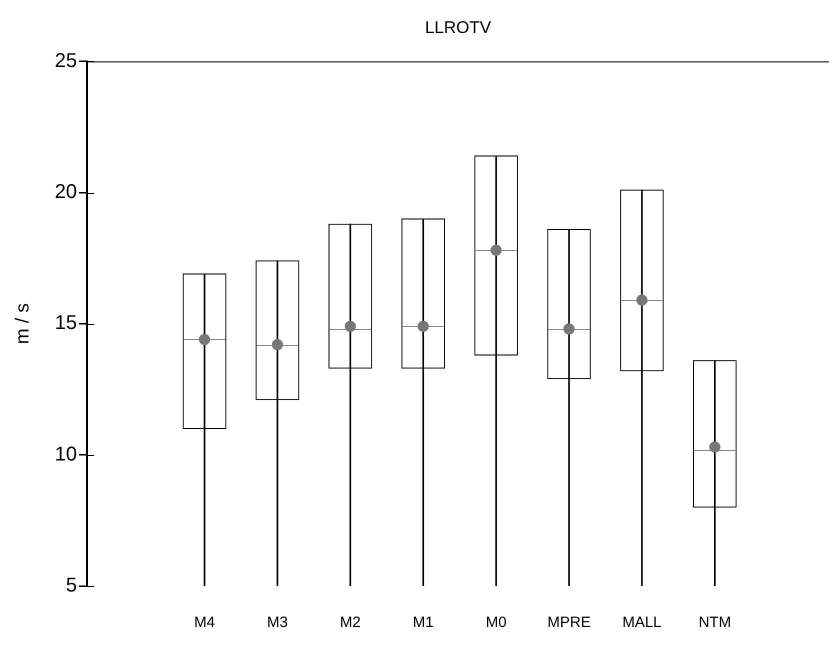 The height and width of the screenshot is (658, 835). What do you see at coordinates (569, 623) in the screenshot?
I see `x-tick-label: MPRE` at bounding box center [569, 623].